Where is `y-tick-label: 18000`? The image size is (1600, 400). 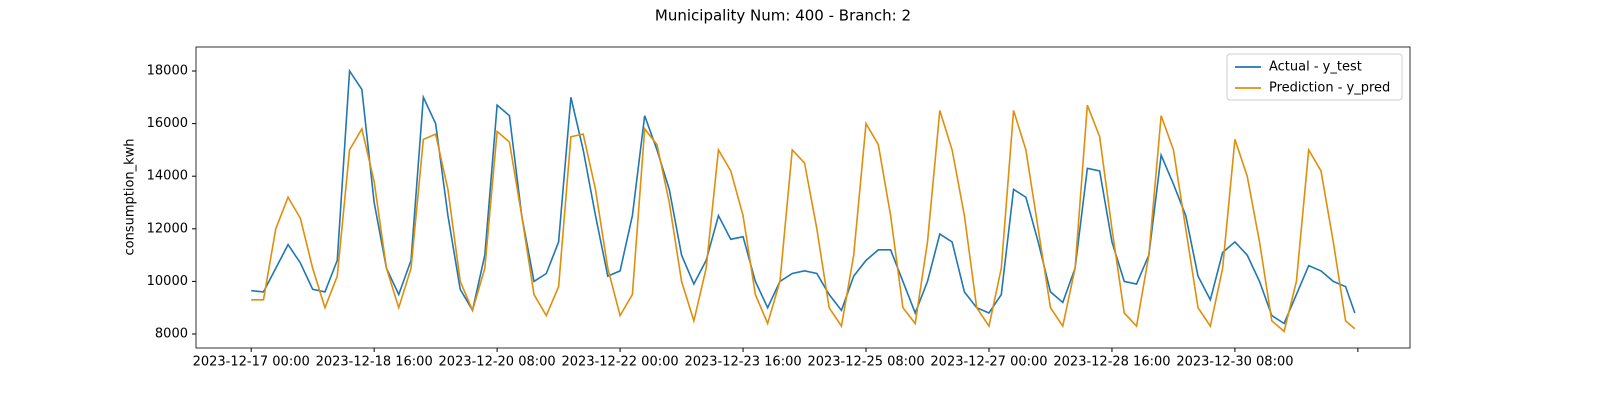 y-tick-label: 18000 is located at coordinates (167, 70).